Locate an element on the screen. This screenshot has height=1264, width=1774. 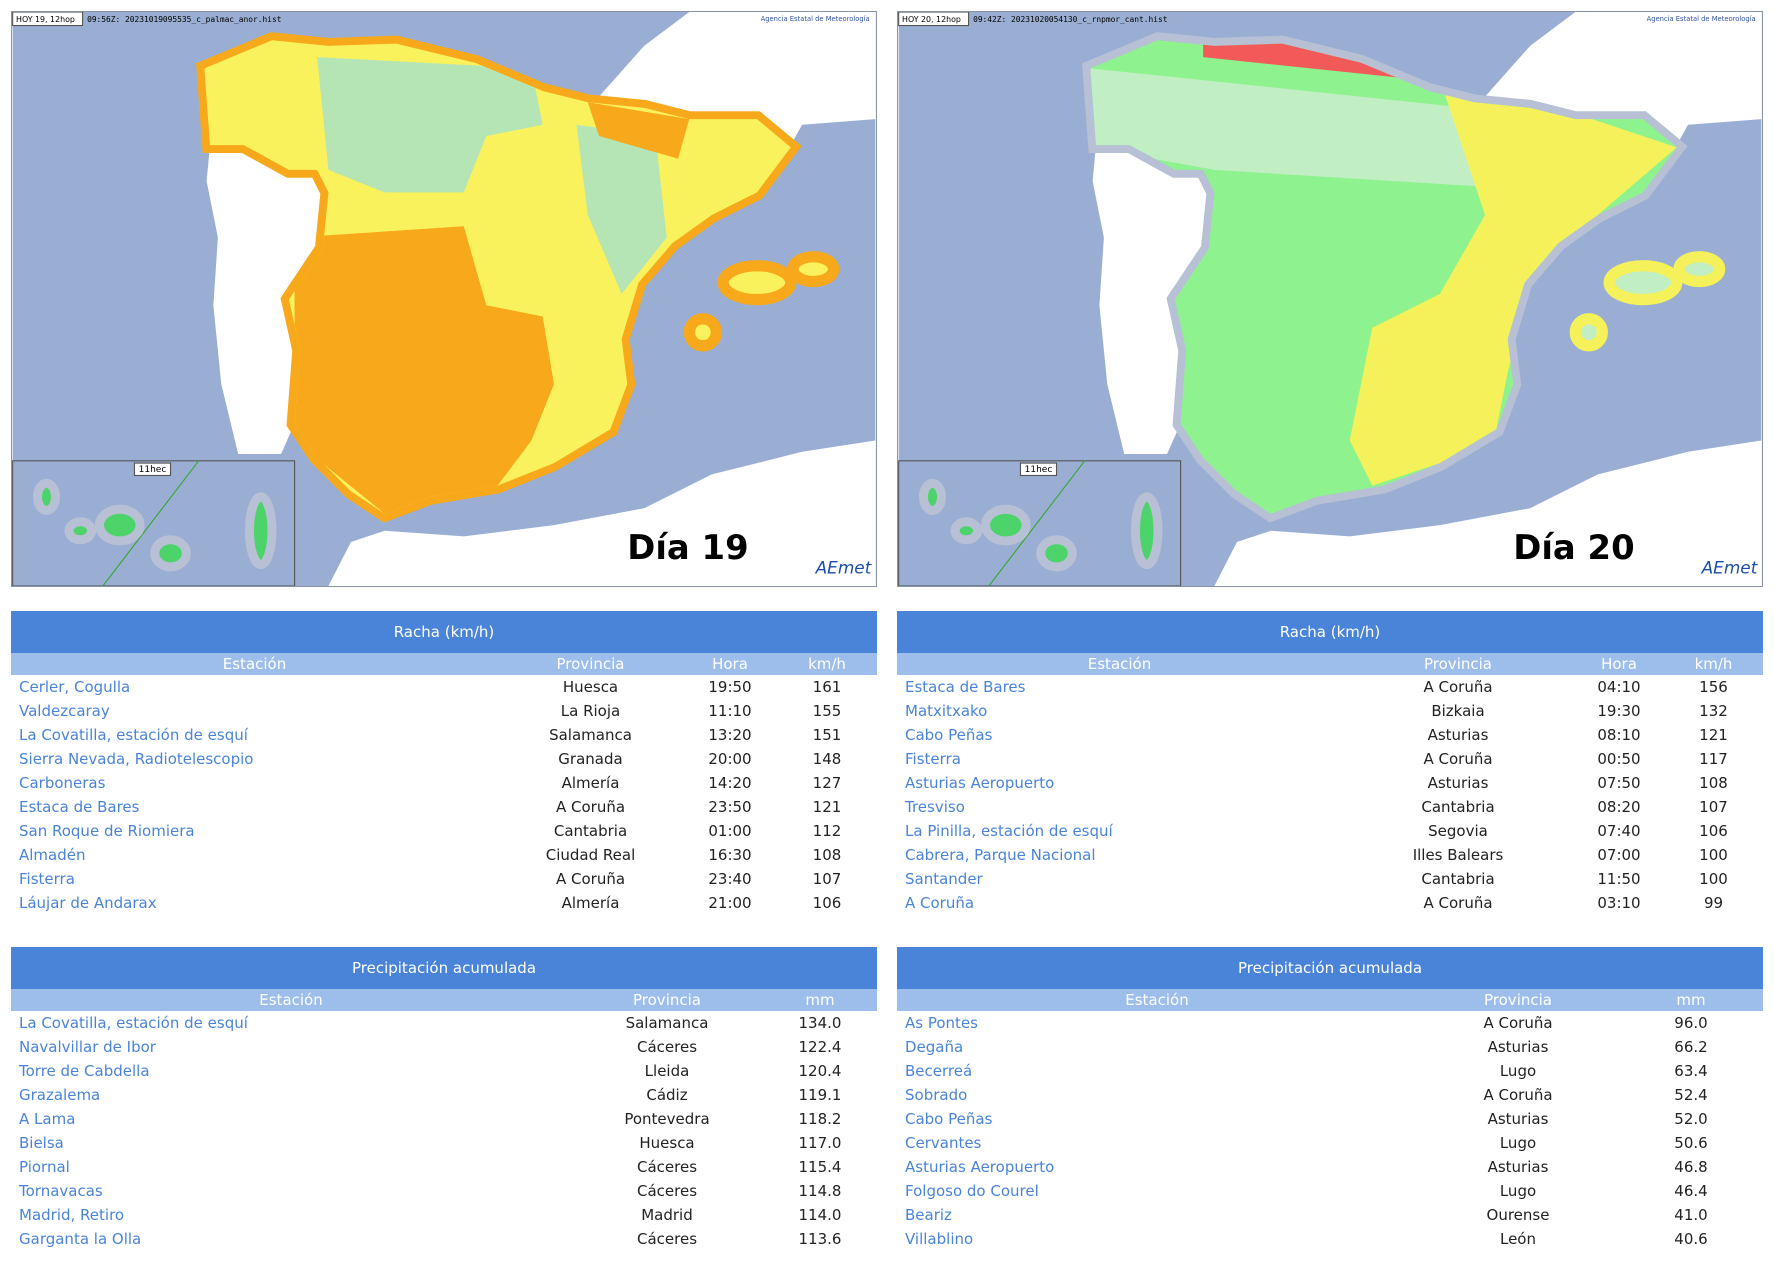
station-link: Cabrera, Parque Nacional is located at coordinates (1000, 855).